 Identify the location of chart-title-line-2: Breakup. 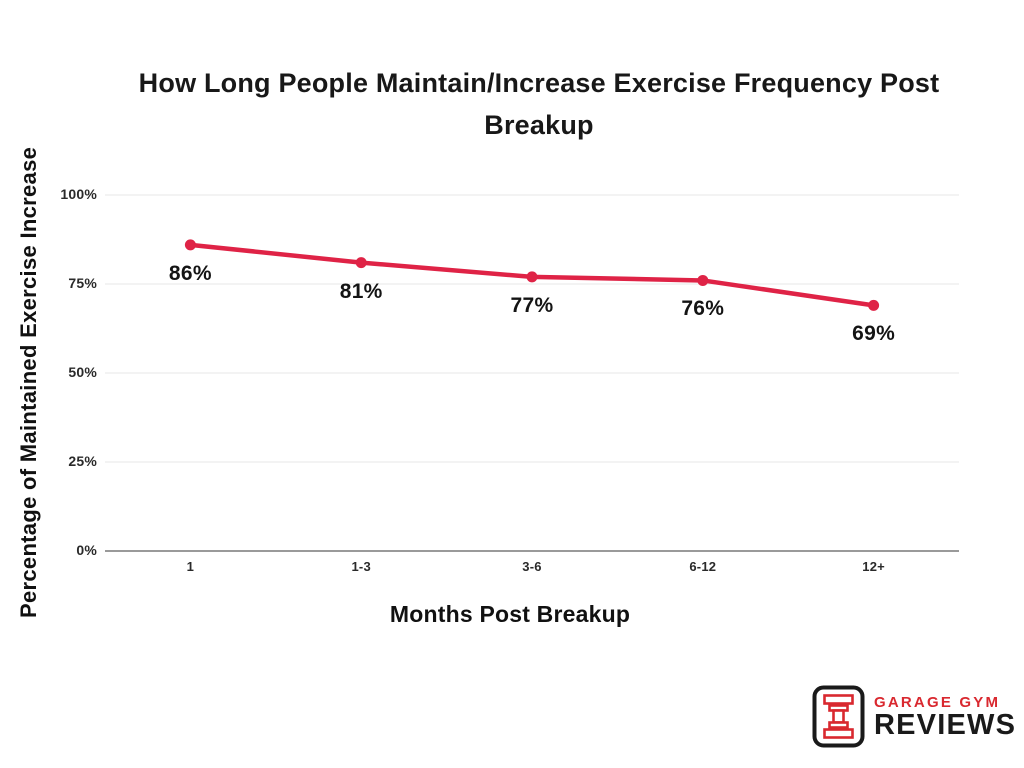
(539, 125).